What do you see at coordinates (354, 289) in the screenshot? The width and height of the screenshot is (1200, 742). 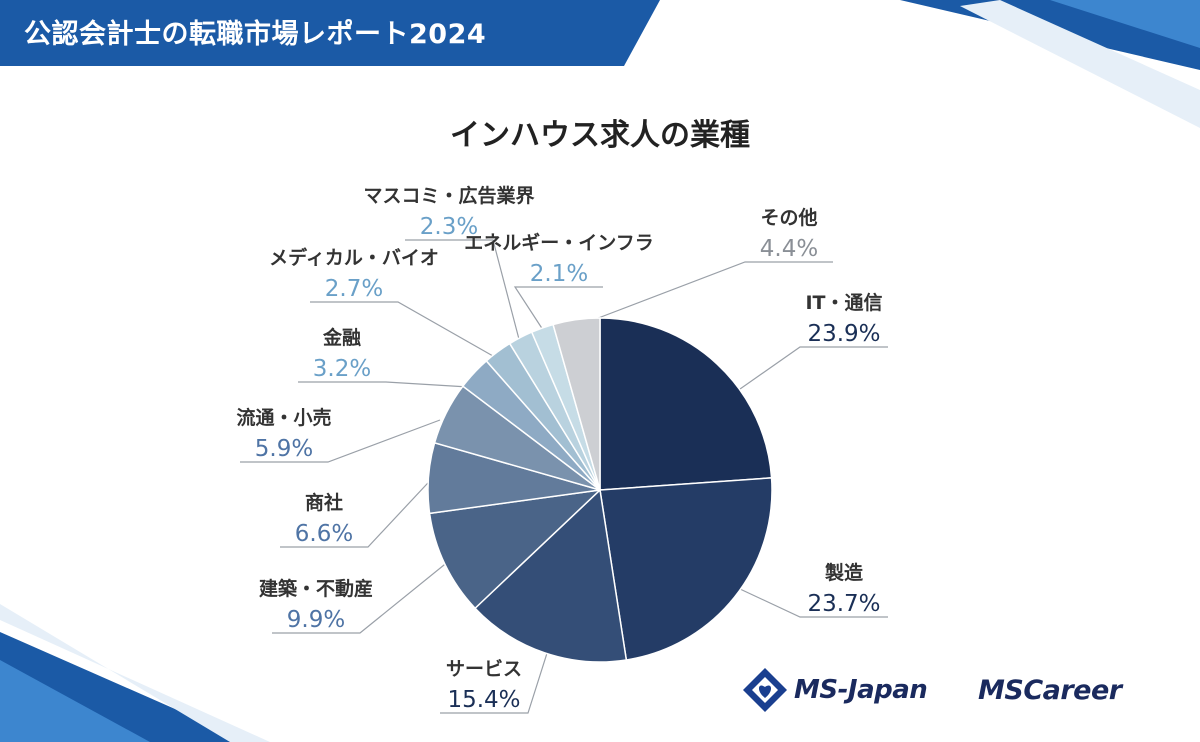 I see `slice-value-label: 2.7%` at bounding box center [354, 289].